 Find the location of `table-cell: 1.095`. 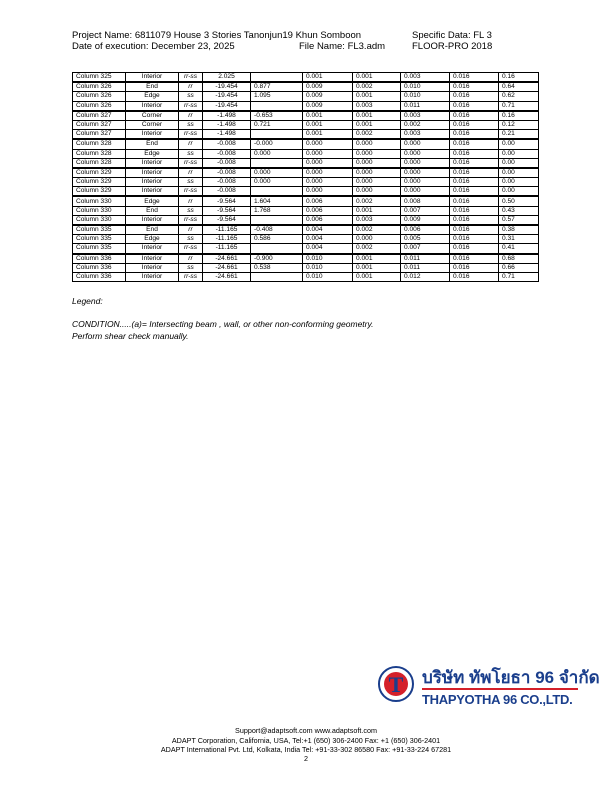

table-cell: 1.095 is located at coordinates (276, 96).